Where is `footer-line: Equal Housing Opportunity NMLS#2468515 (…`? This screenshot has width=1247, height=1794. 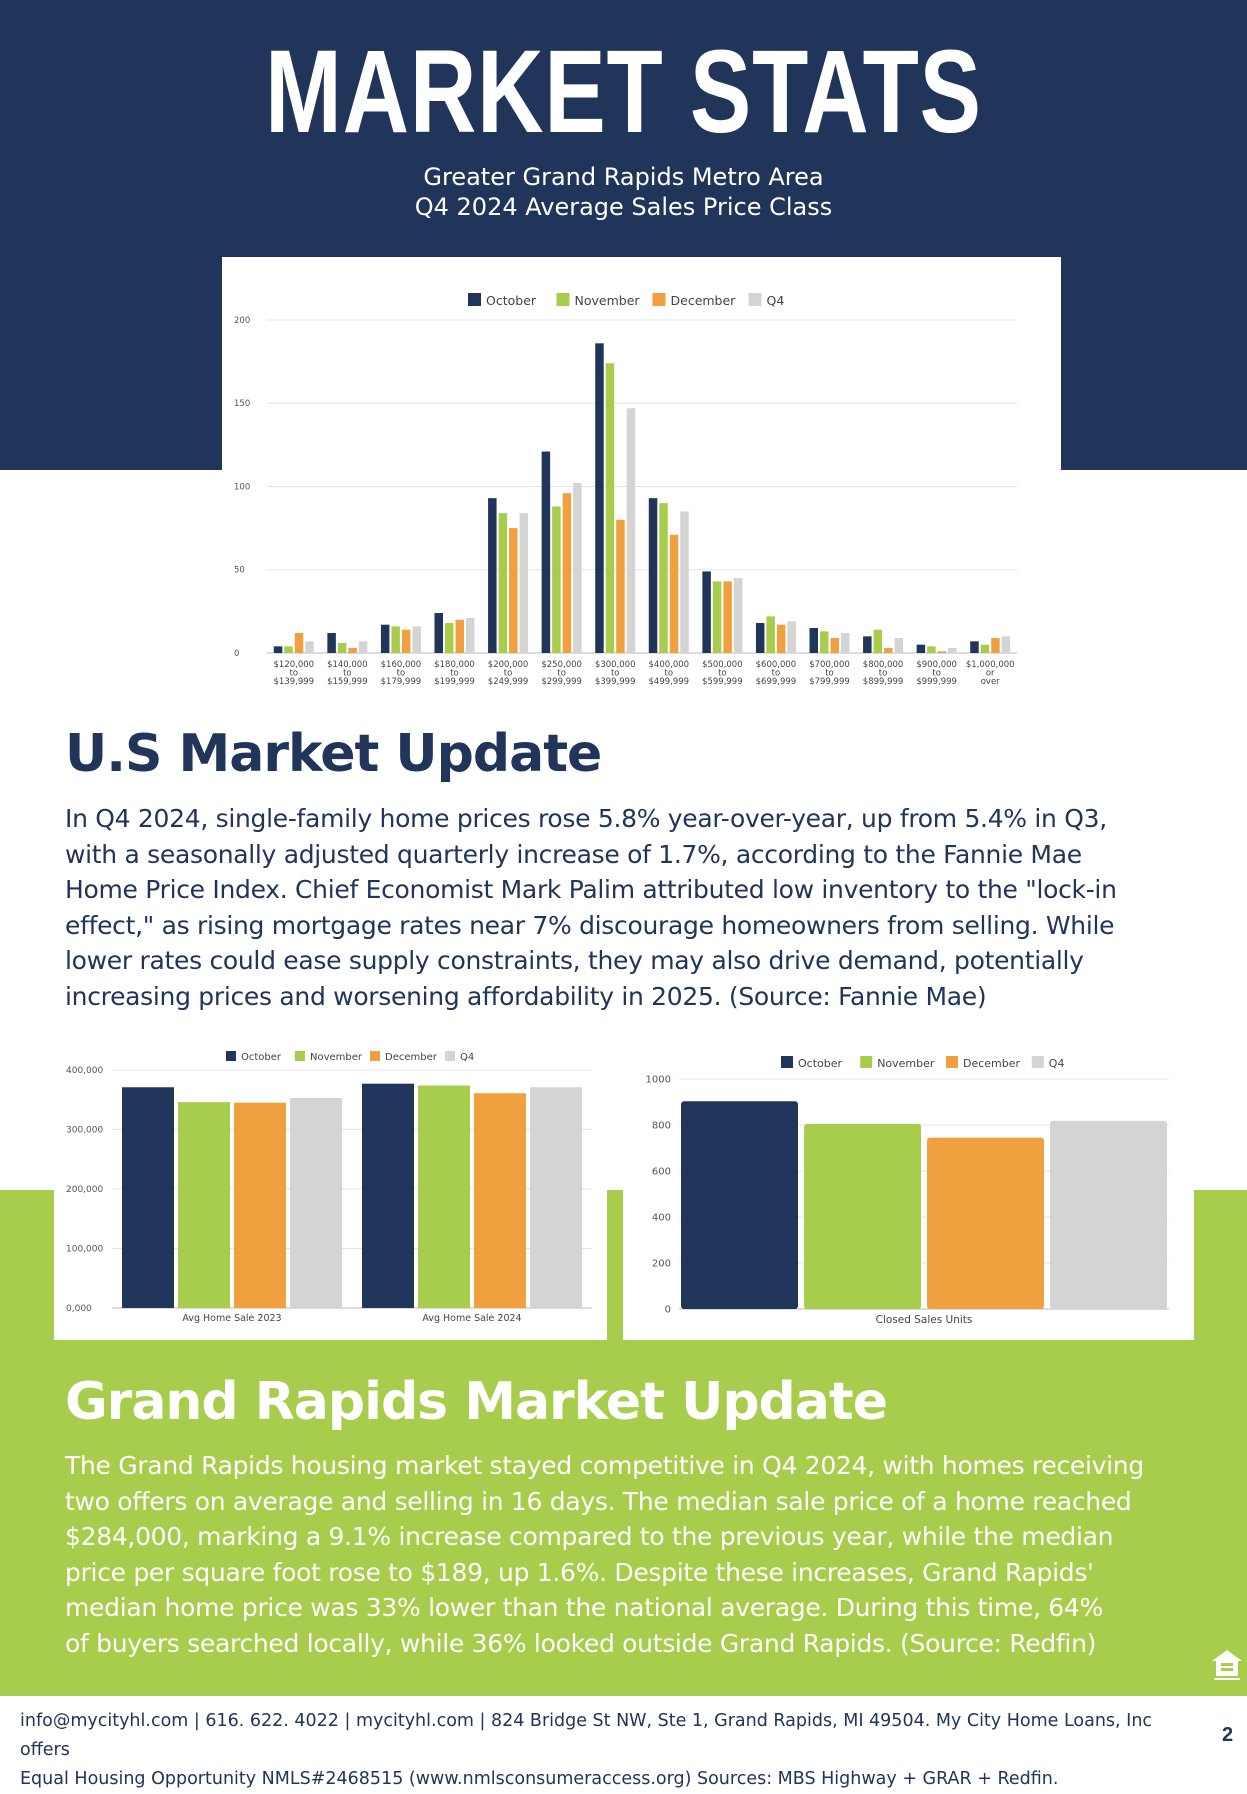 footer-line: Equal Housing Opportunity NMLS#2468515 (… is located at coordinates (539, 1779).